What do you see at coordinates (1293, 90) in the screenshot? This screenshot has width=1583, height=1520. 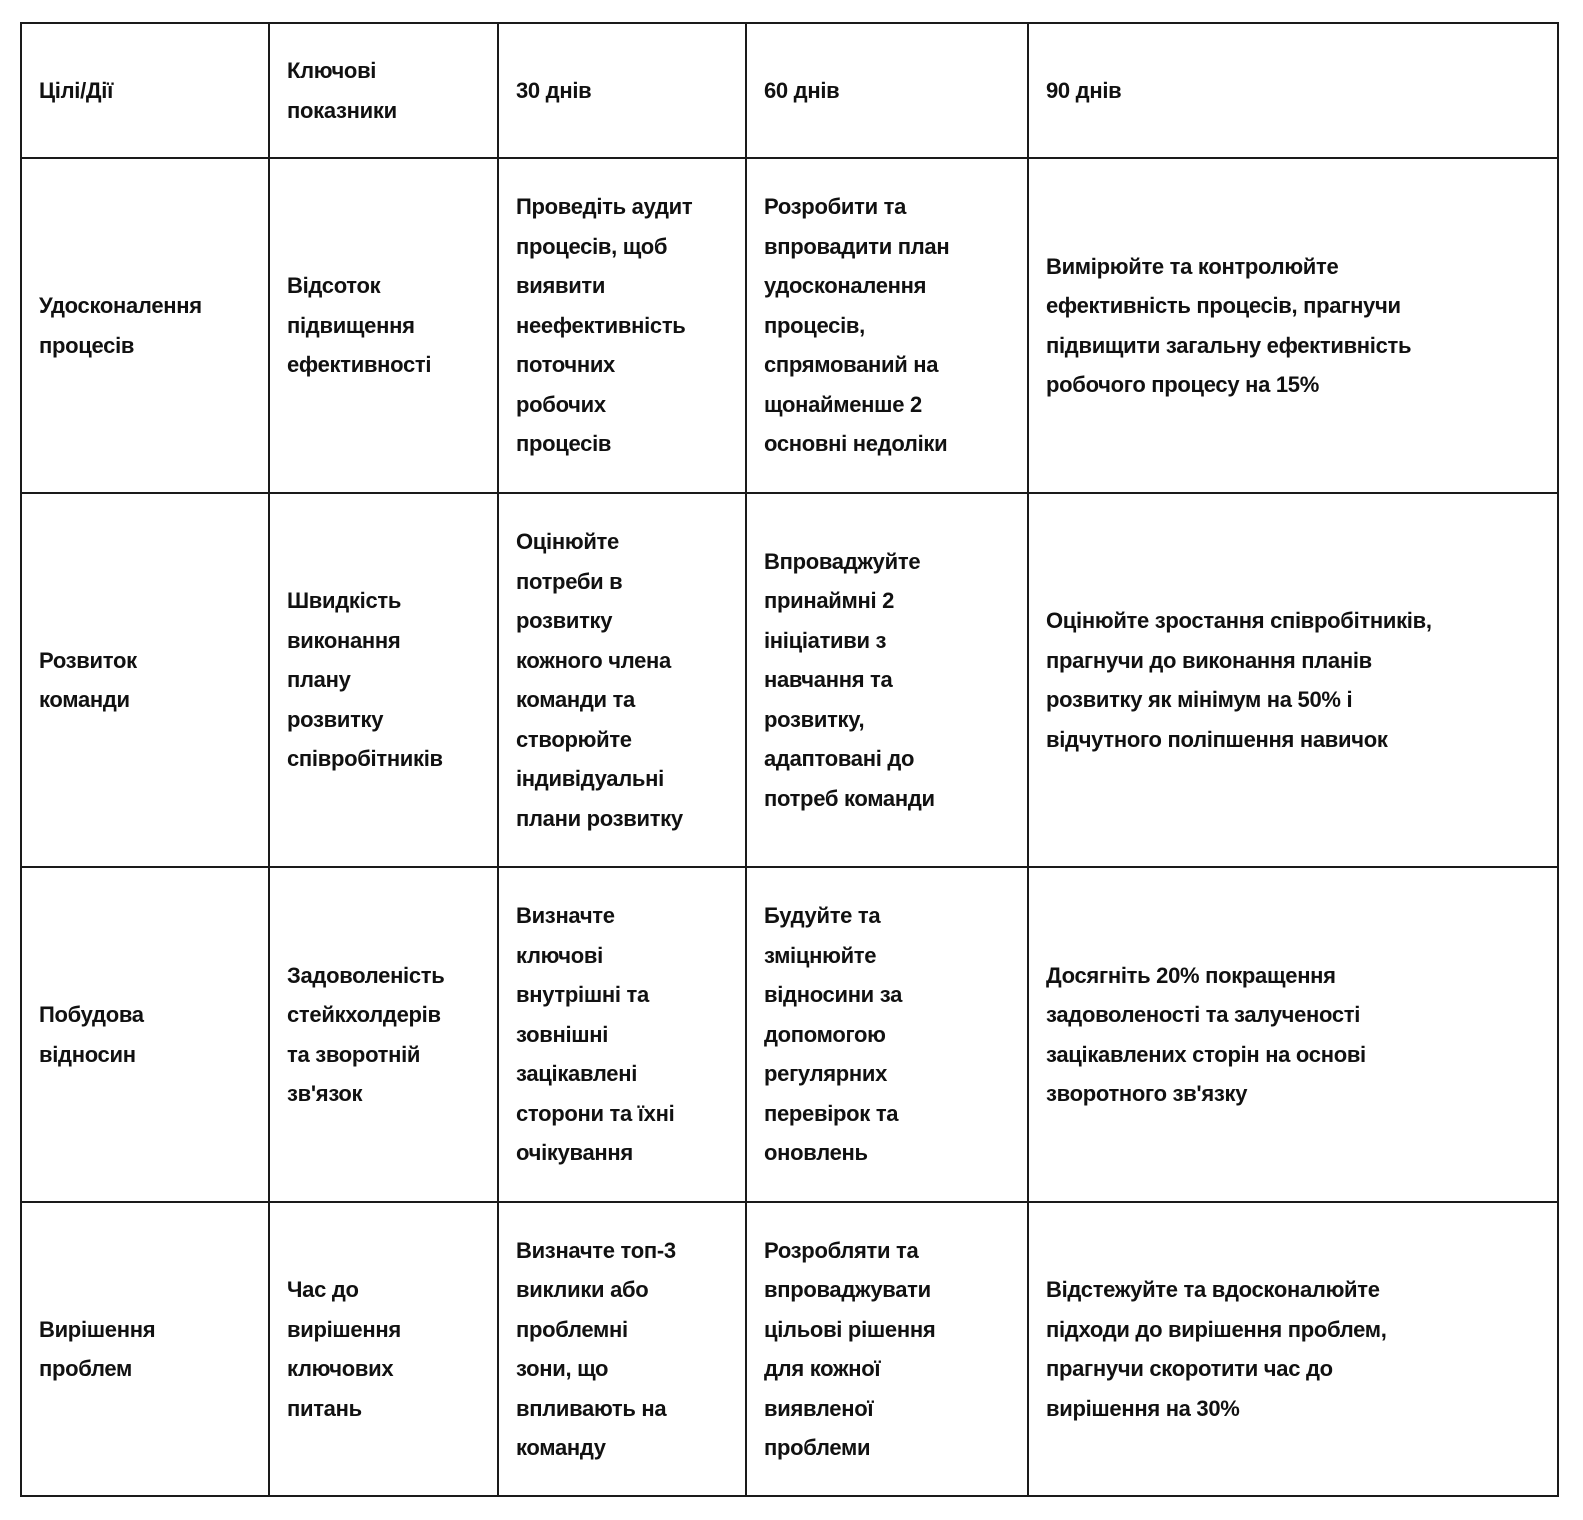 I see `header-90-days: 90 днів` at bounding box center [1293, 90].